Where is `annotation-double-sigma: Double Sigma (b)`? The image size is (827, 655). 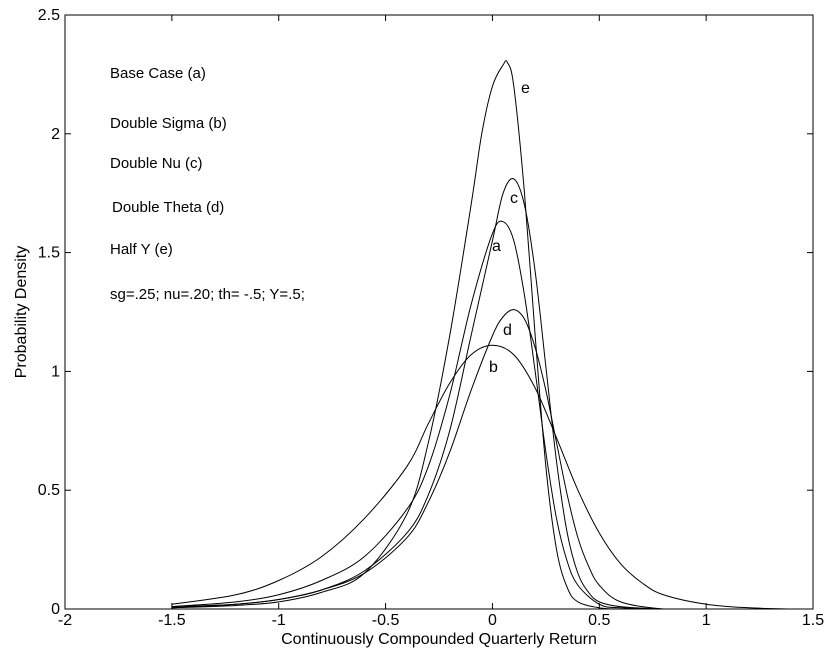 annotation-double-sigma: Double Sigma (b) is located at coordinates (168, 123).